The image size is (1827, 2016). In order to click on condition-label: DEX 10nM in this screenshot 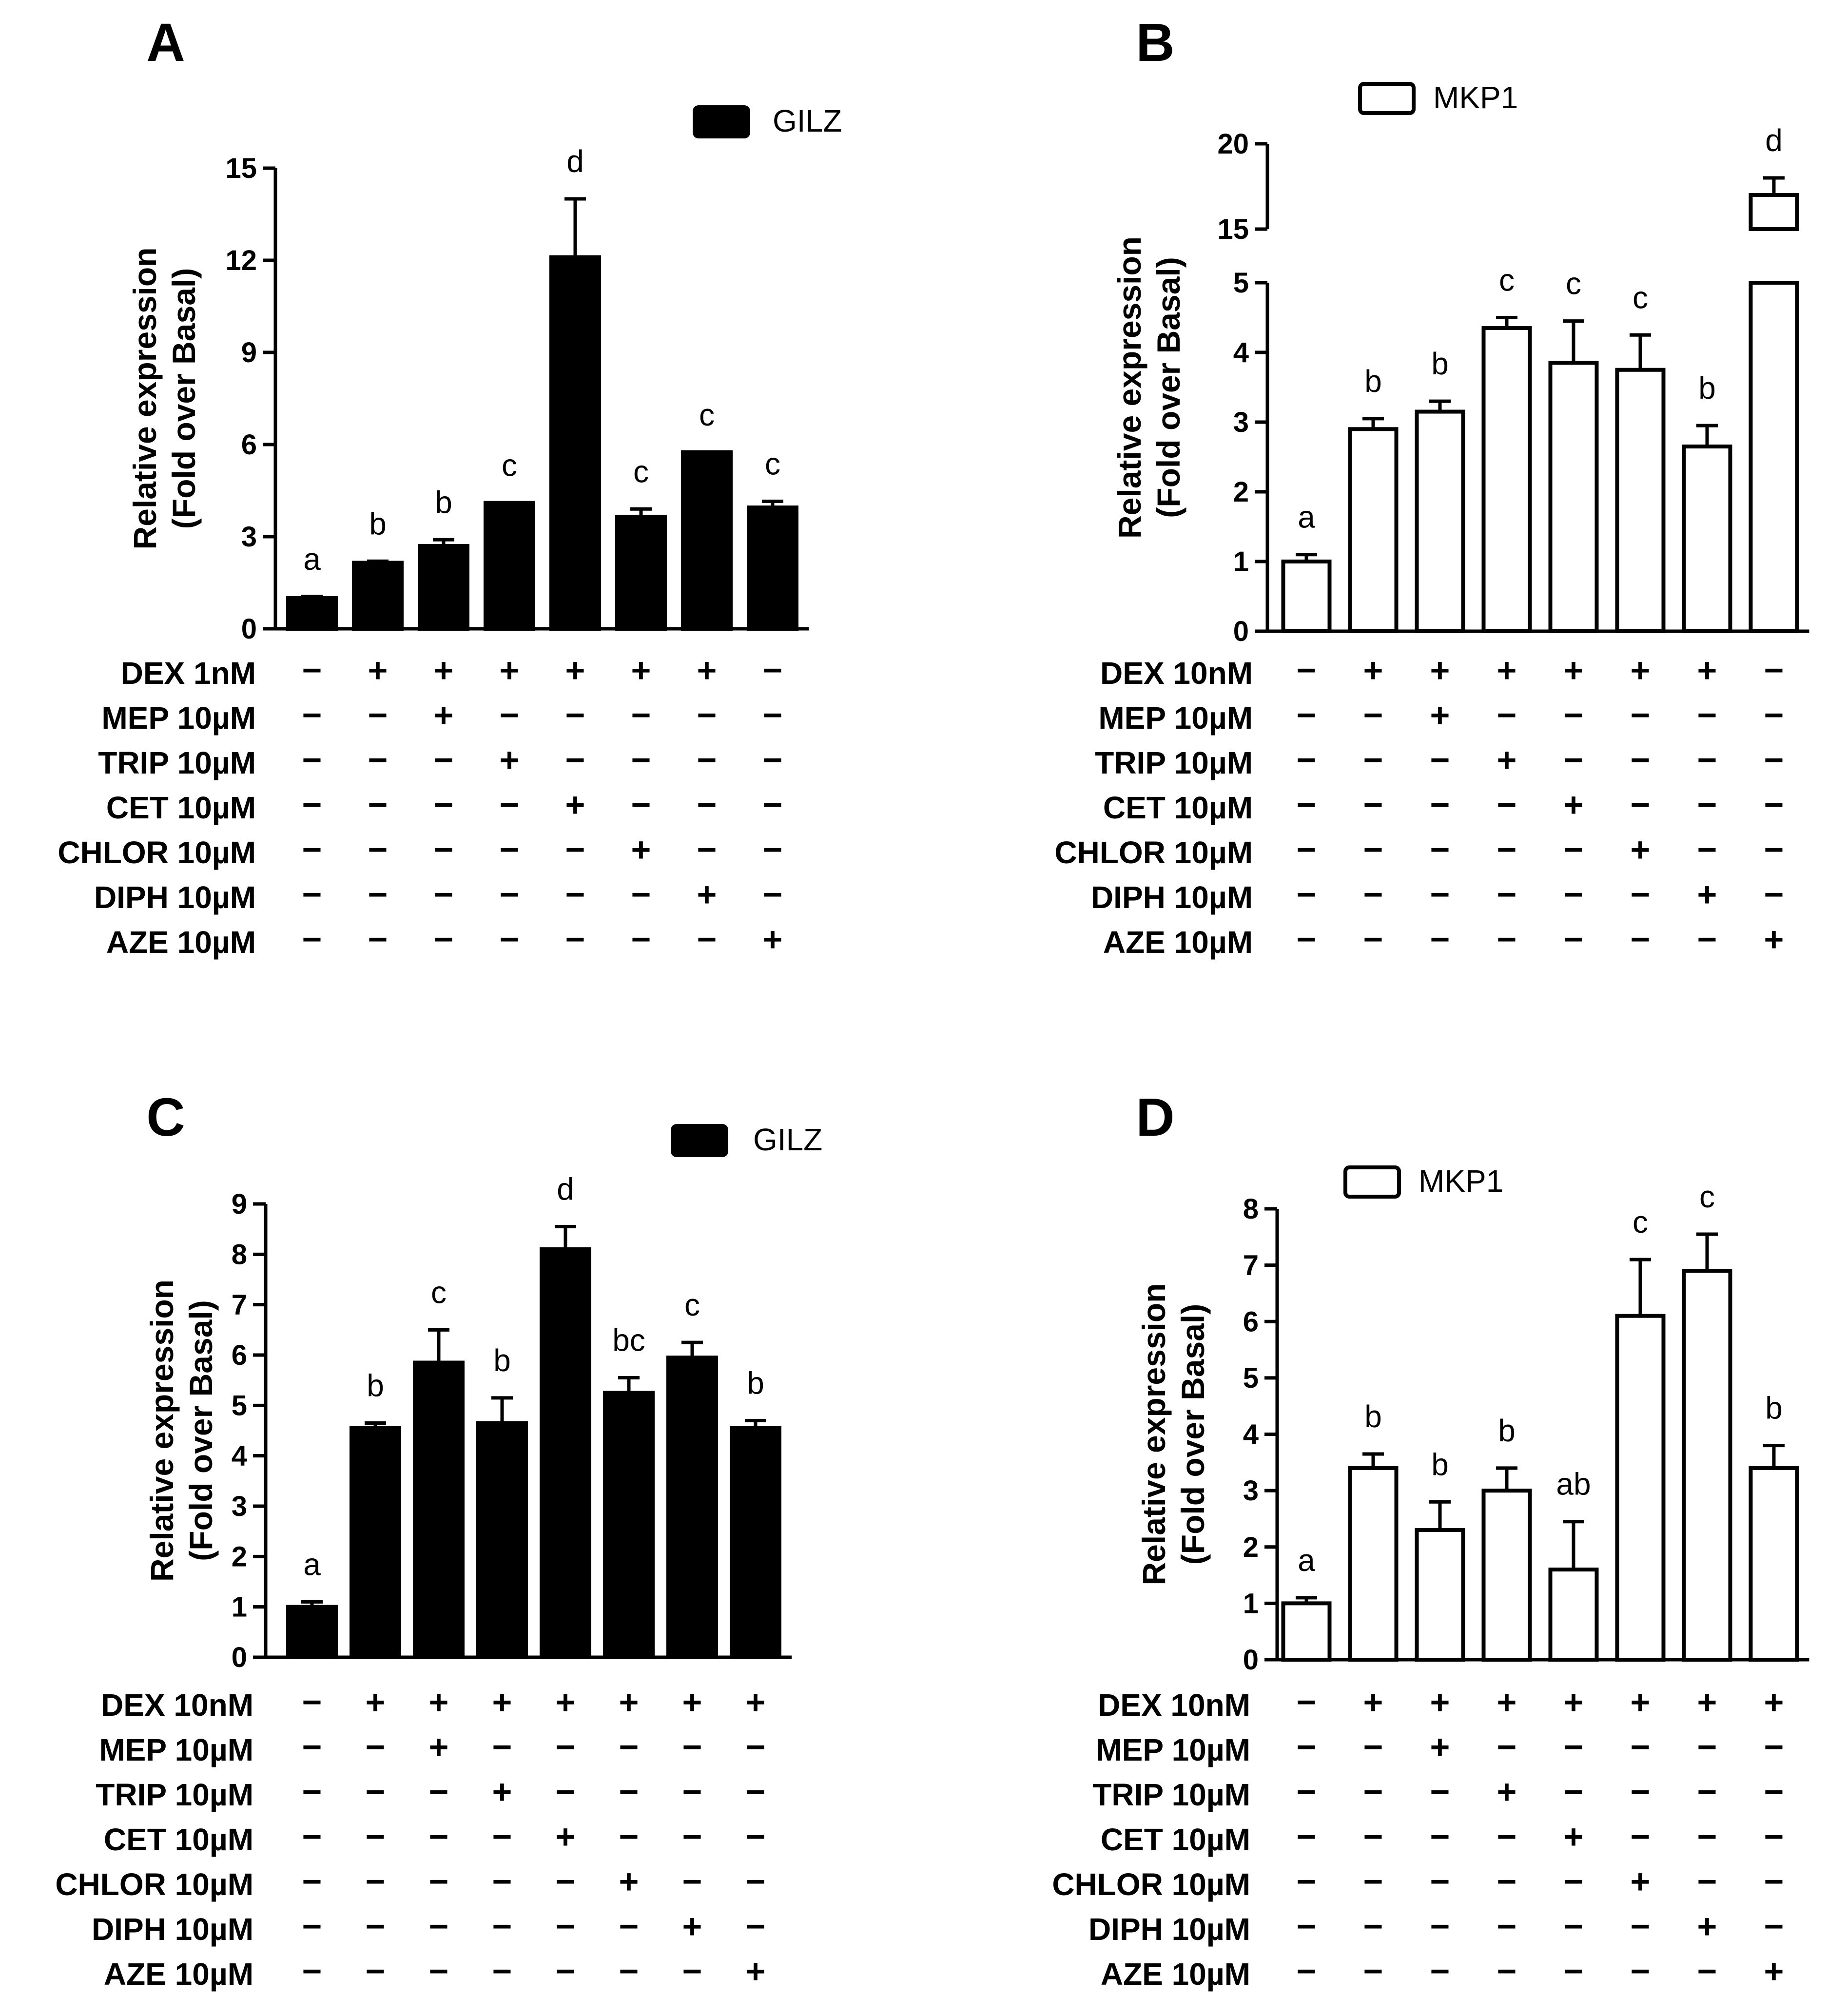, I will do `click(1174, 1705)`.